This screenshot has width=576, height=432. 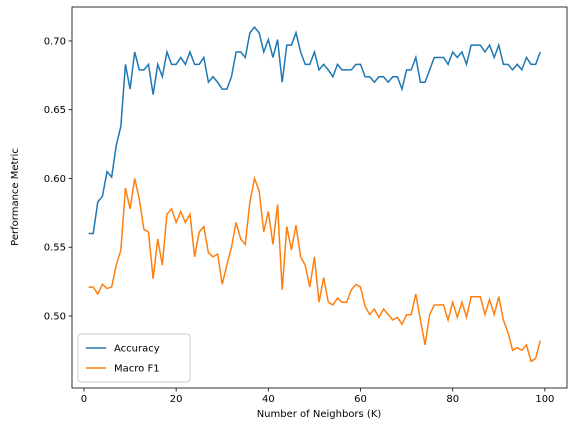 What do you see at coordinates (137, 369) in the screenshot?
I see `legend-label: Macro F1` at bounding box center [137, 369].